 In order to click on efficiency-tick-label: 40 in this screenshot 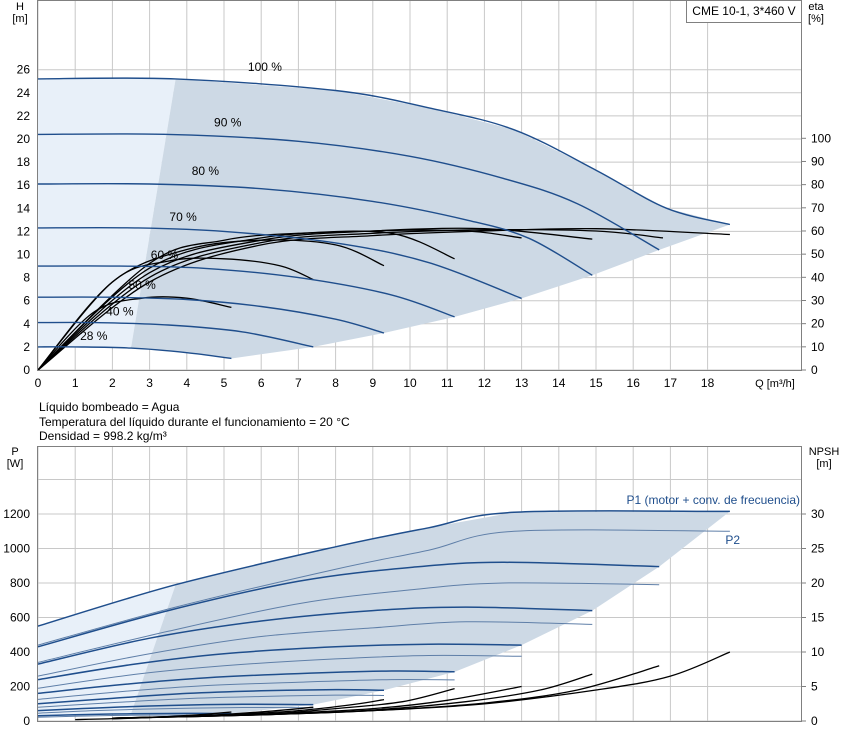, I will do `click(818, 277)`.